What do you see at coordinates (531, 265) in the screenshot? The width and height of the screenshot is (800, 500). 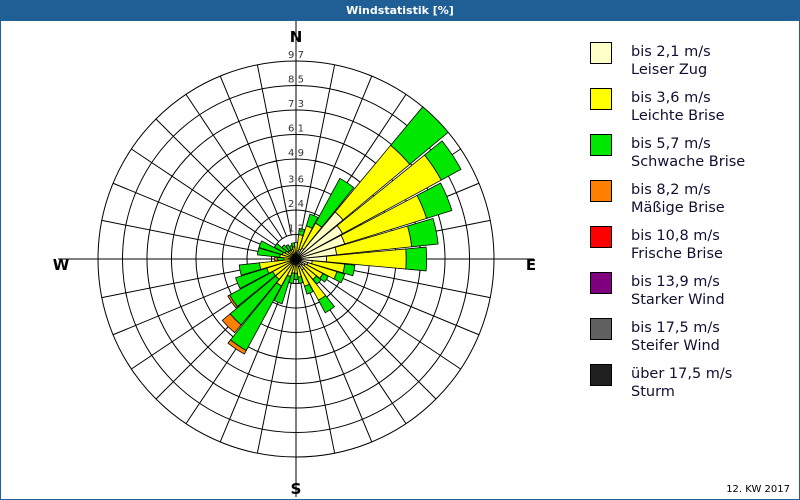 I see `compass-east: E` at bounding box center [531, 265].